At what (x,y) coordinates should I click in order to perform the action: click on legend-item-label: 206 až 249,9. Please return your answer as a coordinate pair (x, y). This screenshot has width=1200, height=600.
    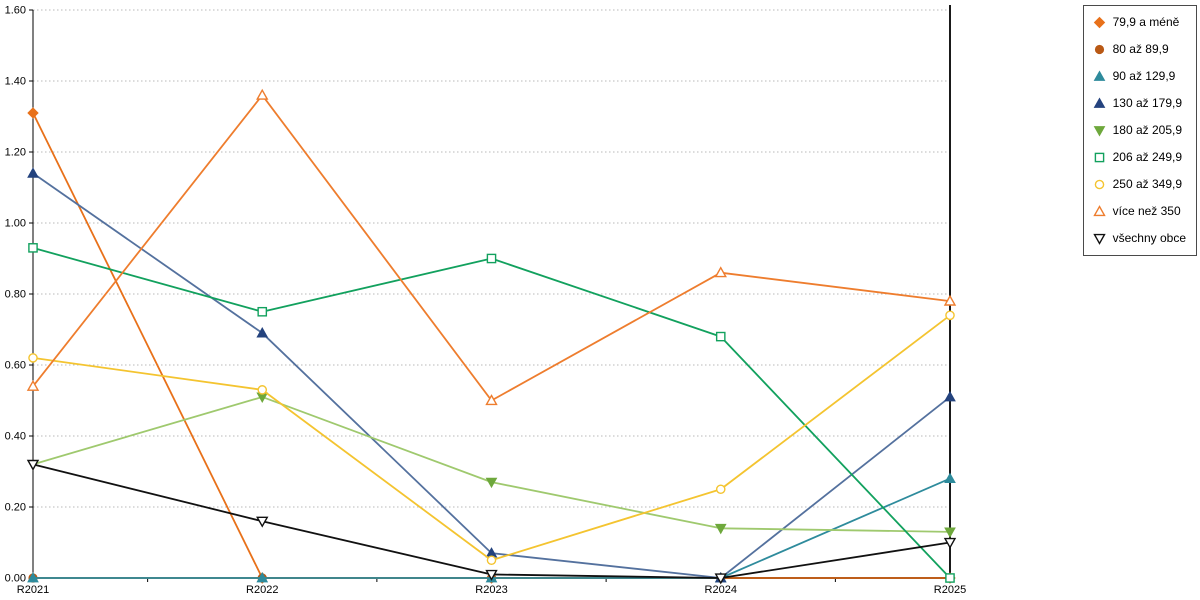
    Looking at the image, I should click on (1147, 157).